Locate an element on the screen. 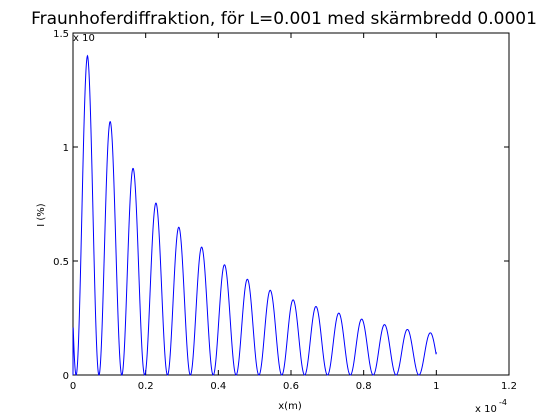 The width and height of the screenshot is (560, 420). x-tick-label: 0.6 is located at coordinates (291, 386).